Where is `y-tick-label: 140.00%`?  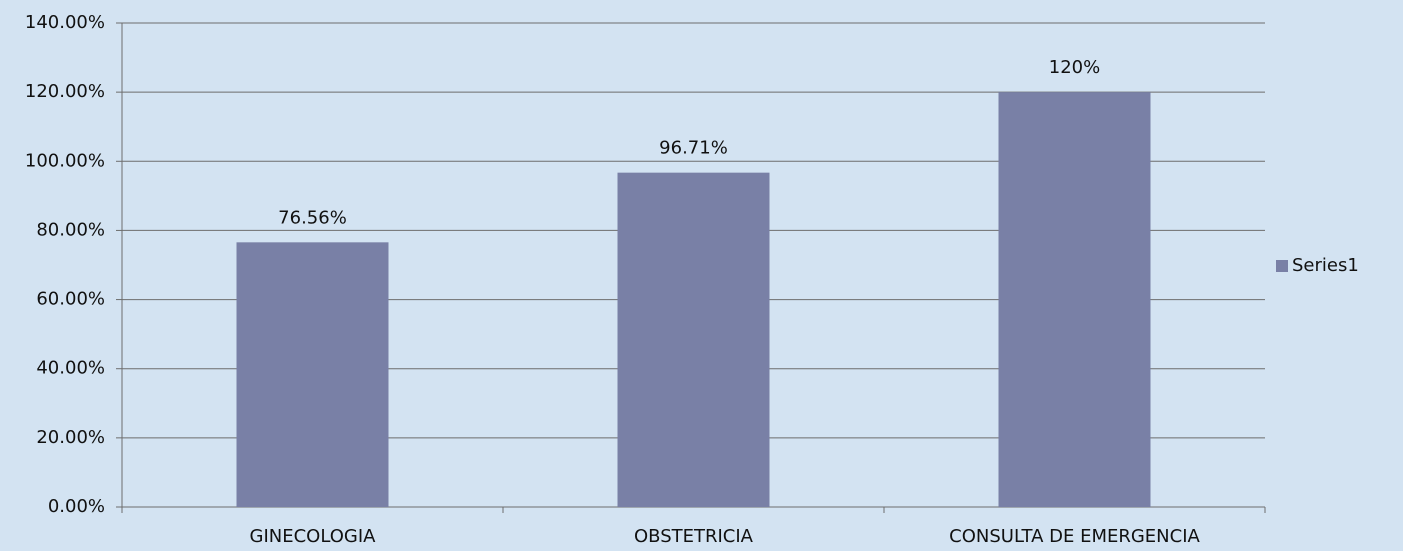
y-tick-label: 140.00% is located at coordinates (65, 22).